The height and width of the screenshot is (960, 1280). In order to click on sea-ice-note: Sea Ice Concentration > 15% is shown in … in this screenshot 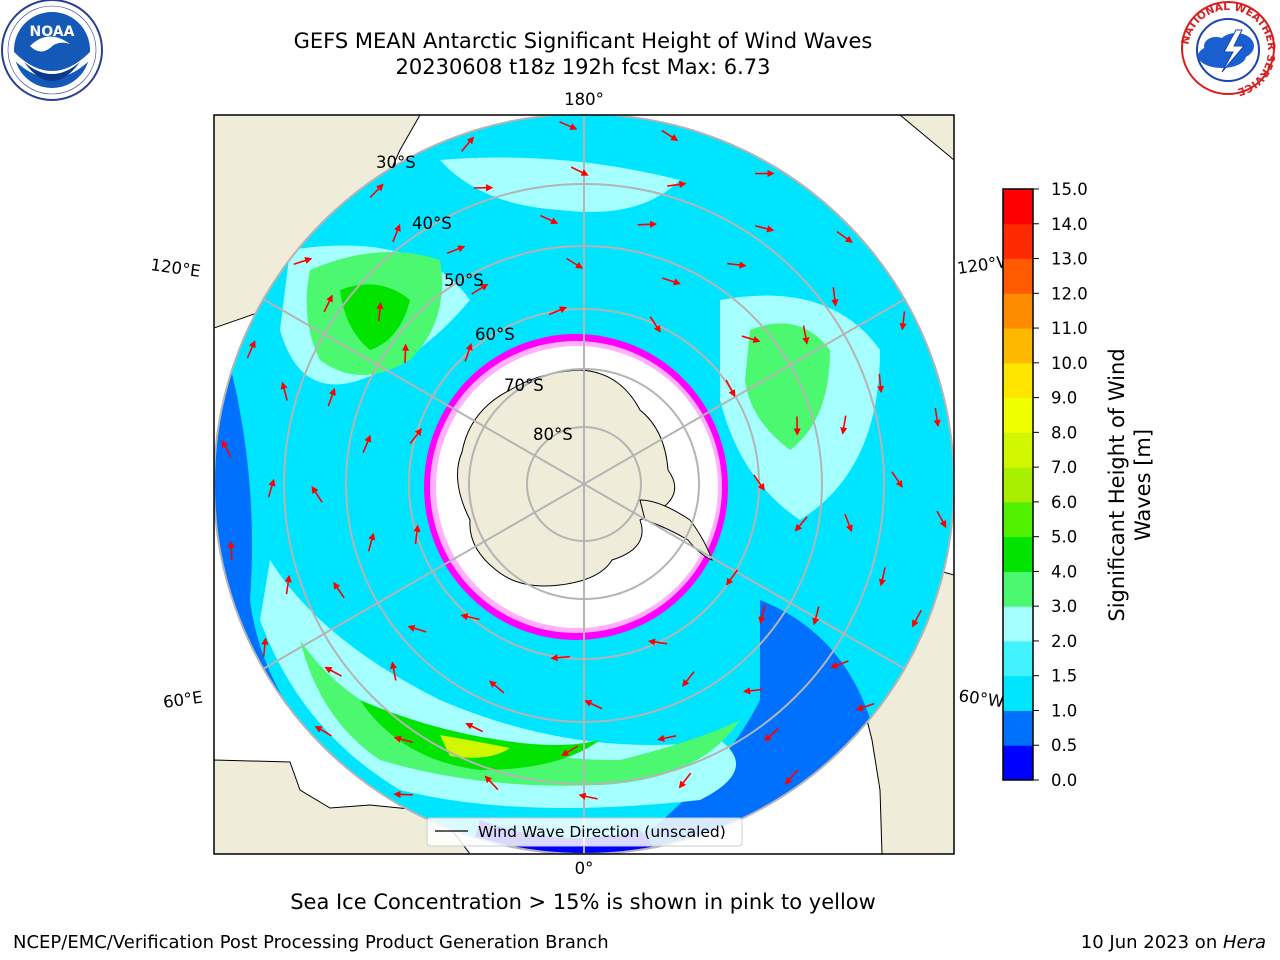, I will do `click(583, 902)`.